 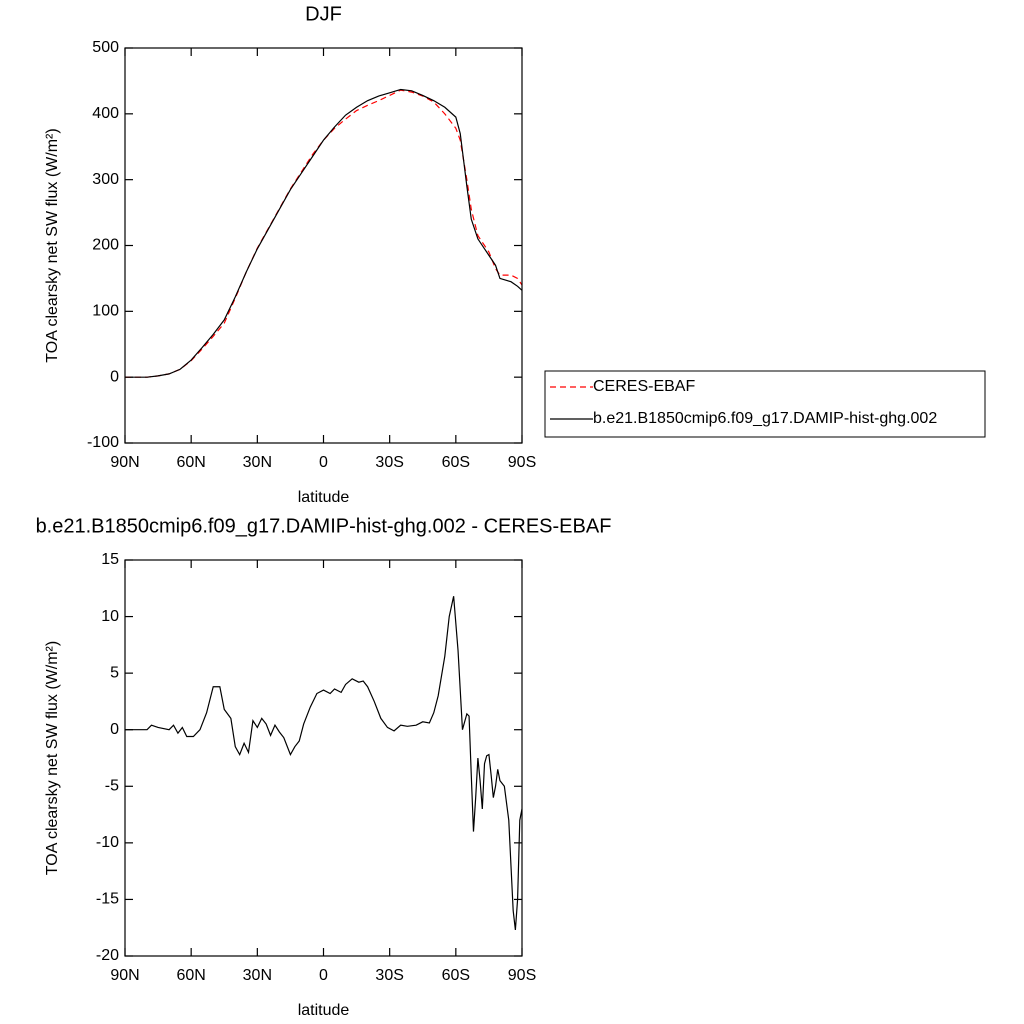 What do you see at coordinates (107, 842) in the screenshot?
I see `y-tick-label: -10` at bounding box center [107, 842].